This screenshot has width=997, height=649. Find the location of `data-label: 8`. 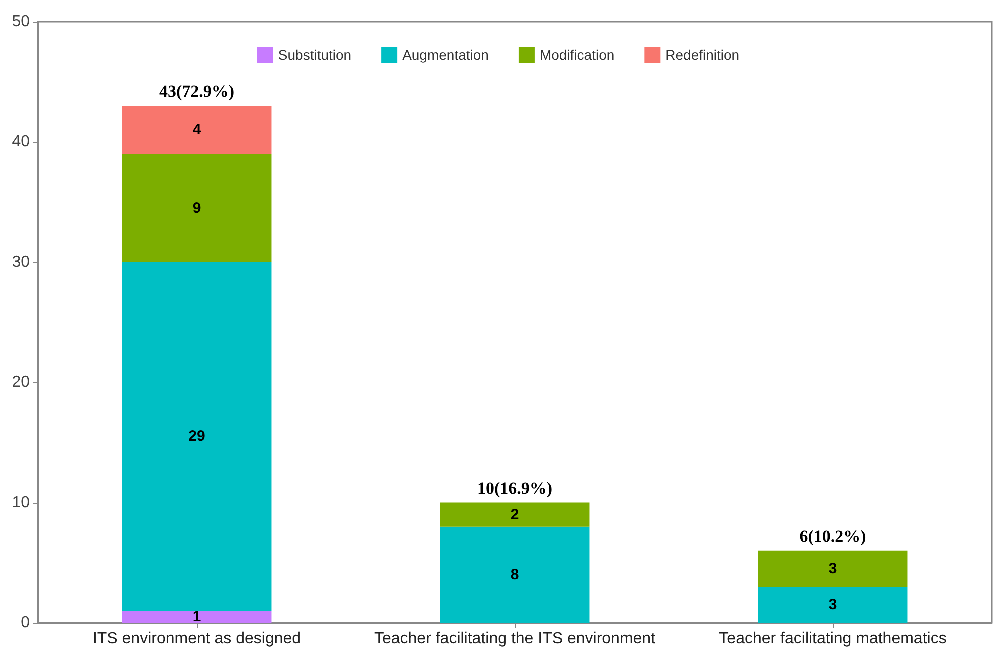

data-label: 8 is located at coordinates (515, 575).